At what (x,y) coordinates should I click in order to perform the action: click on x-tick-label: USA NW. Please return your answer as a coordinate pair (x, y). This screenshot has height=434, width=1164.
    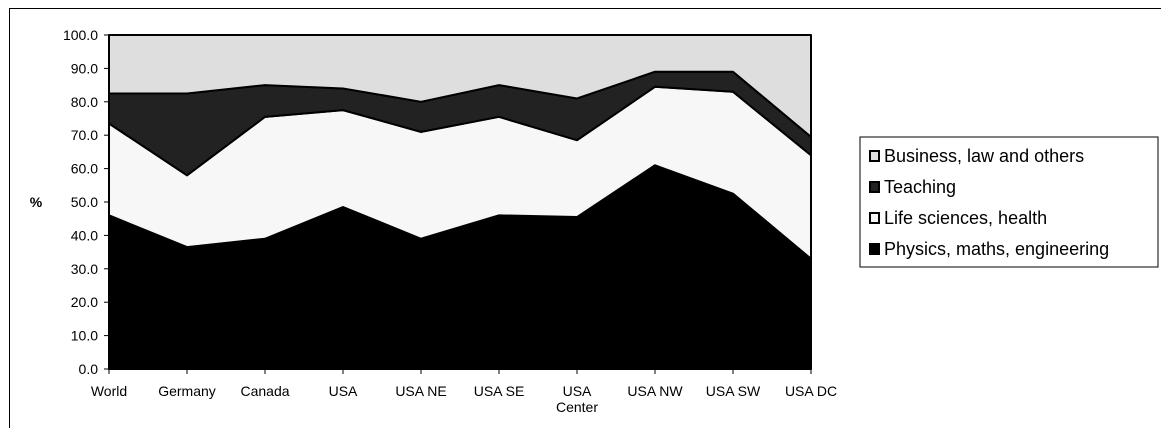
    Looking at the image, I should click on (655, 391).